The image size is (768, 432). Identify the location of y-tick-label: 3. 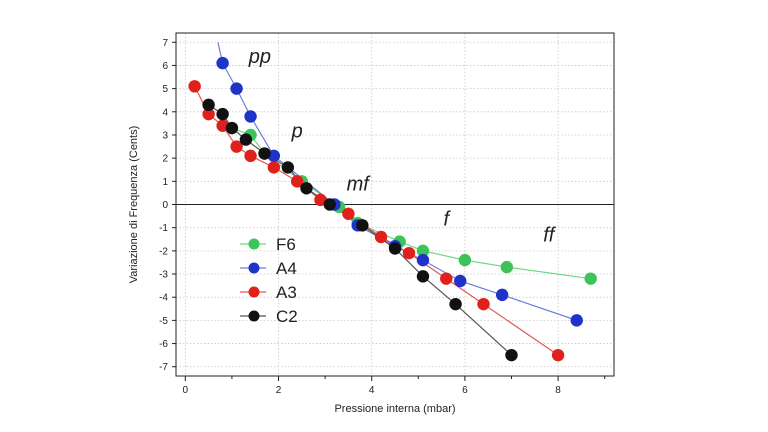
(165, 135).